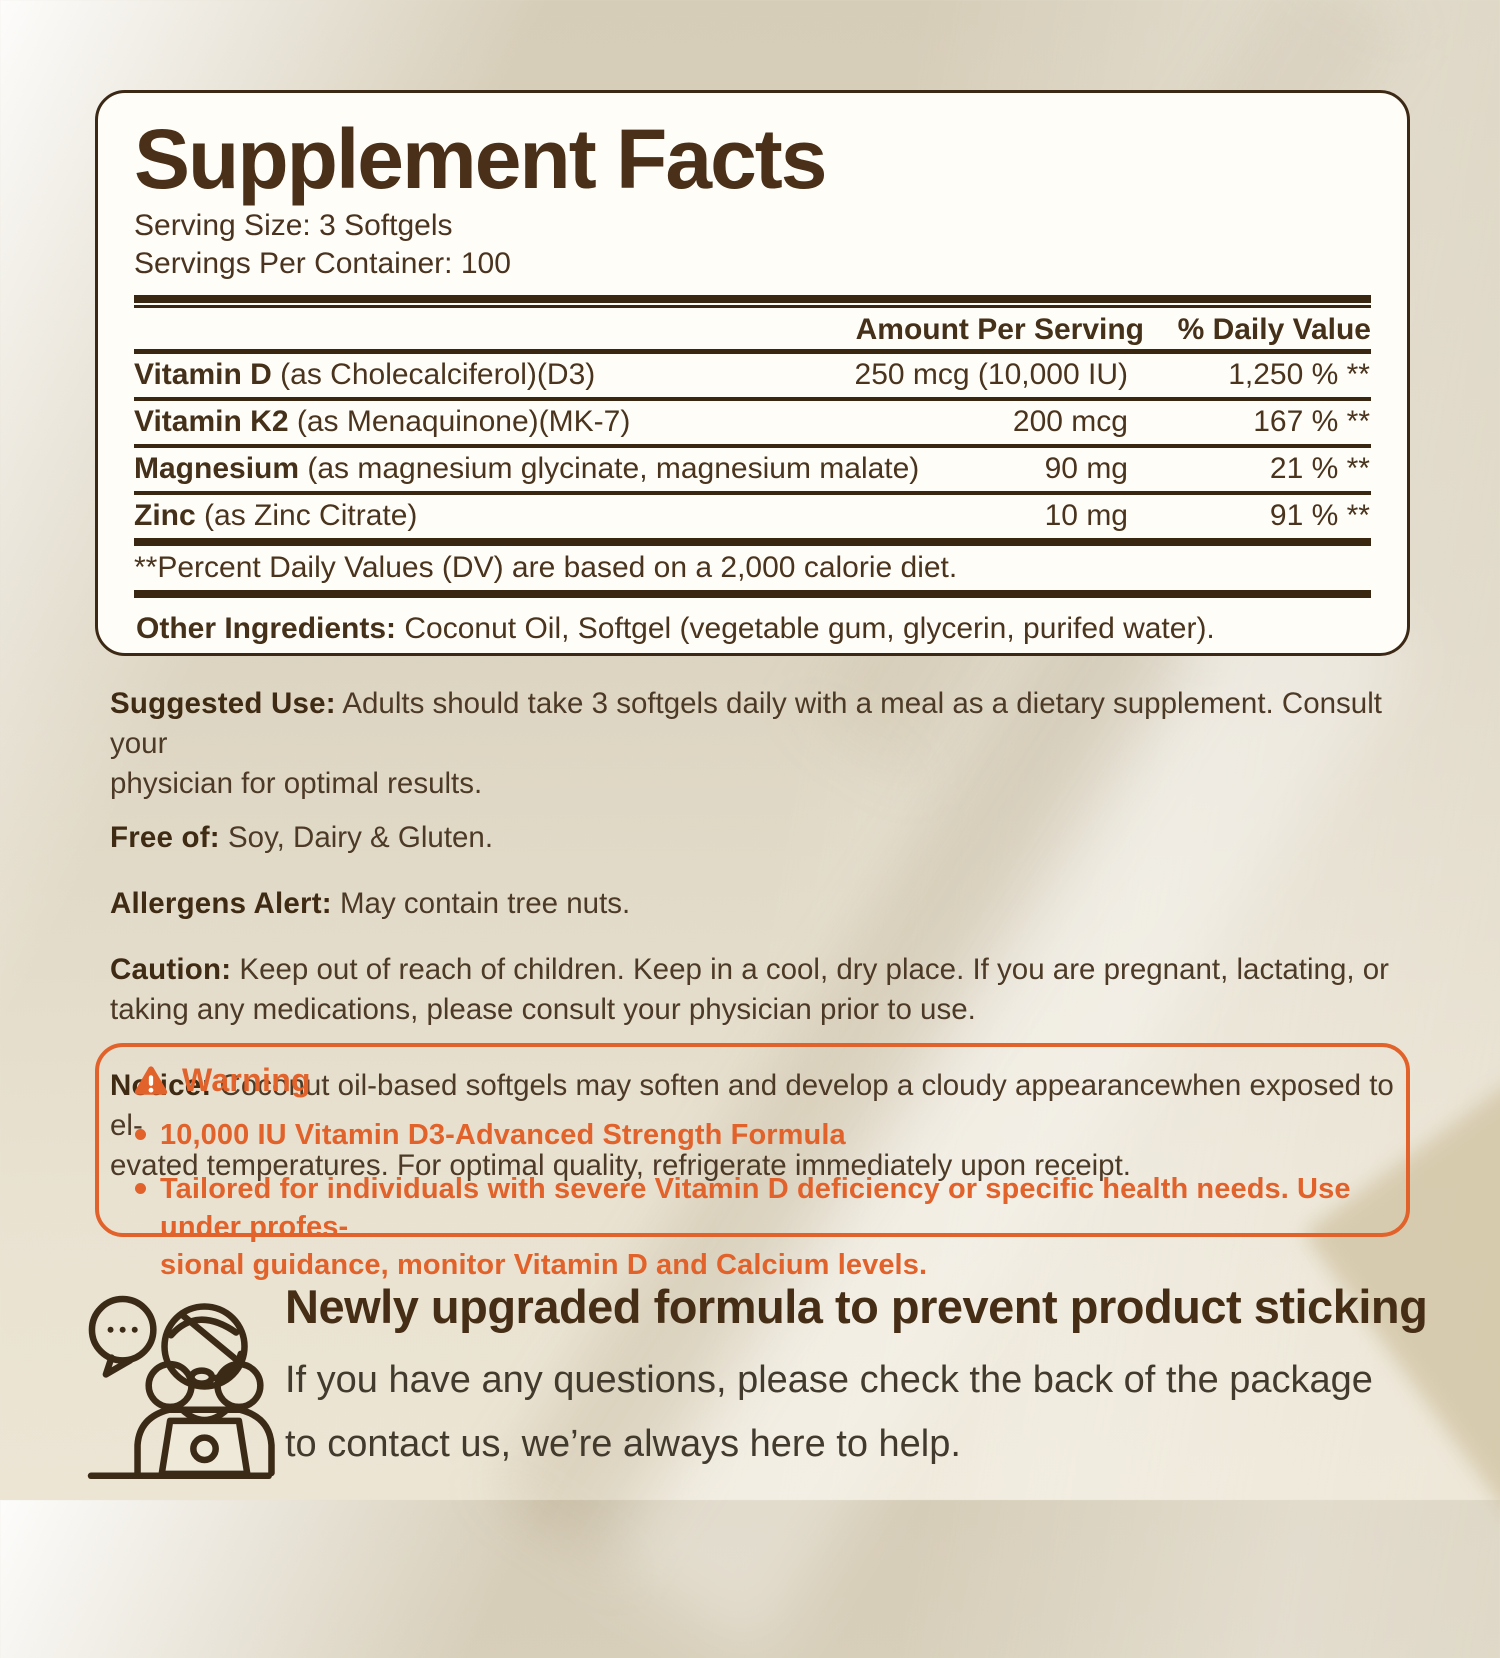 The width and height of the screenshot is (1500, 1658). Describe the element at coordinates (1319, 468) in the screenshot. I see `nutrient-daily-value: 21 % **` at that location.